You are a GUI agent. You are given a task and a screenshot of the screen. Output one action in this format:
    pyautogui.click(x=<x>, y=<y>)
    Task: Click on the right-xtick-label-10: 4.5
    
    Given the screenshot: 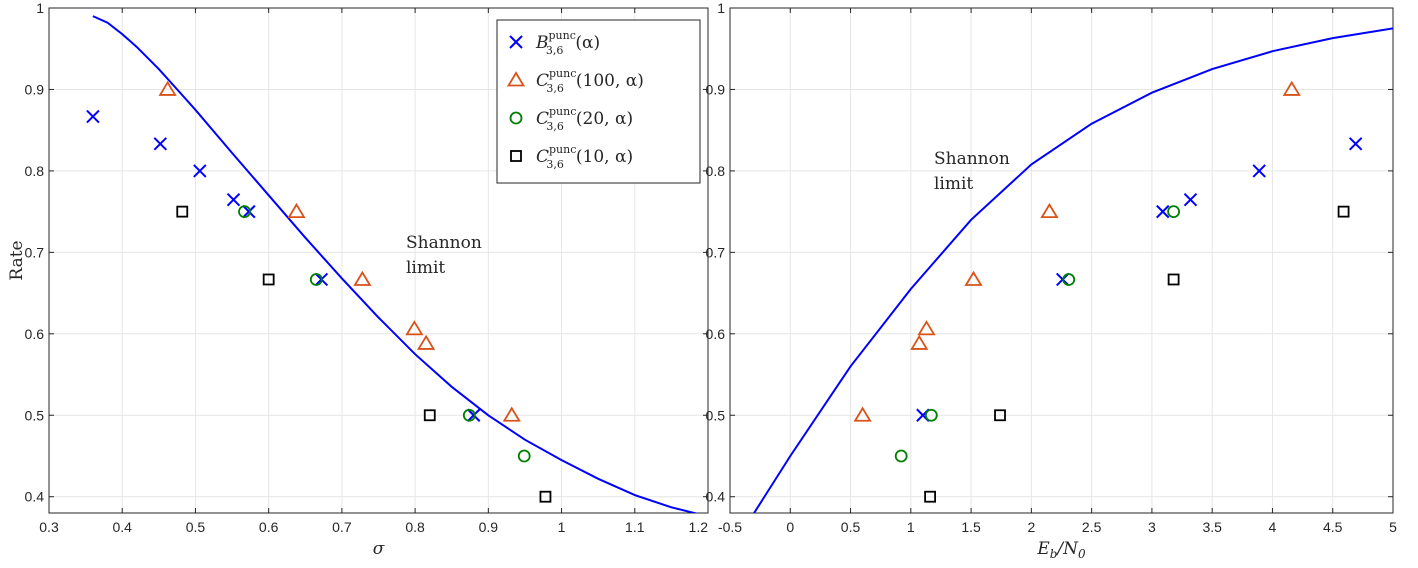 What is the action you would take?
    pyautogui.click(x=1333, y=527)
    